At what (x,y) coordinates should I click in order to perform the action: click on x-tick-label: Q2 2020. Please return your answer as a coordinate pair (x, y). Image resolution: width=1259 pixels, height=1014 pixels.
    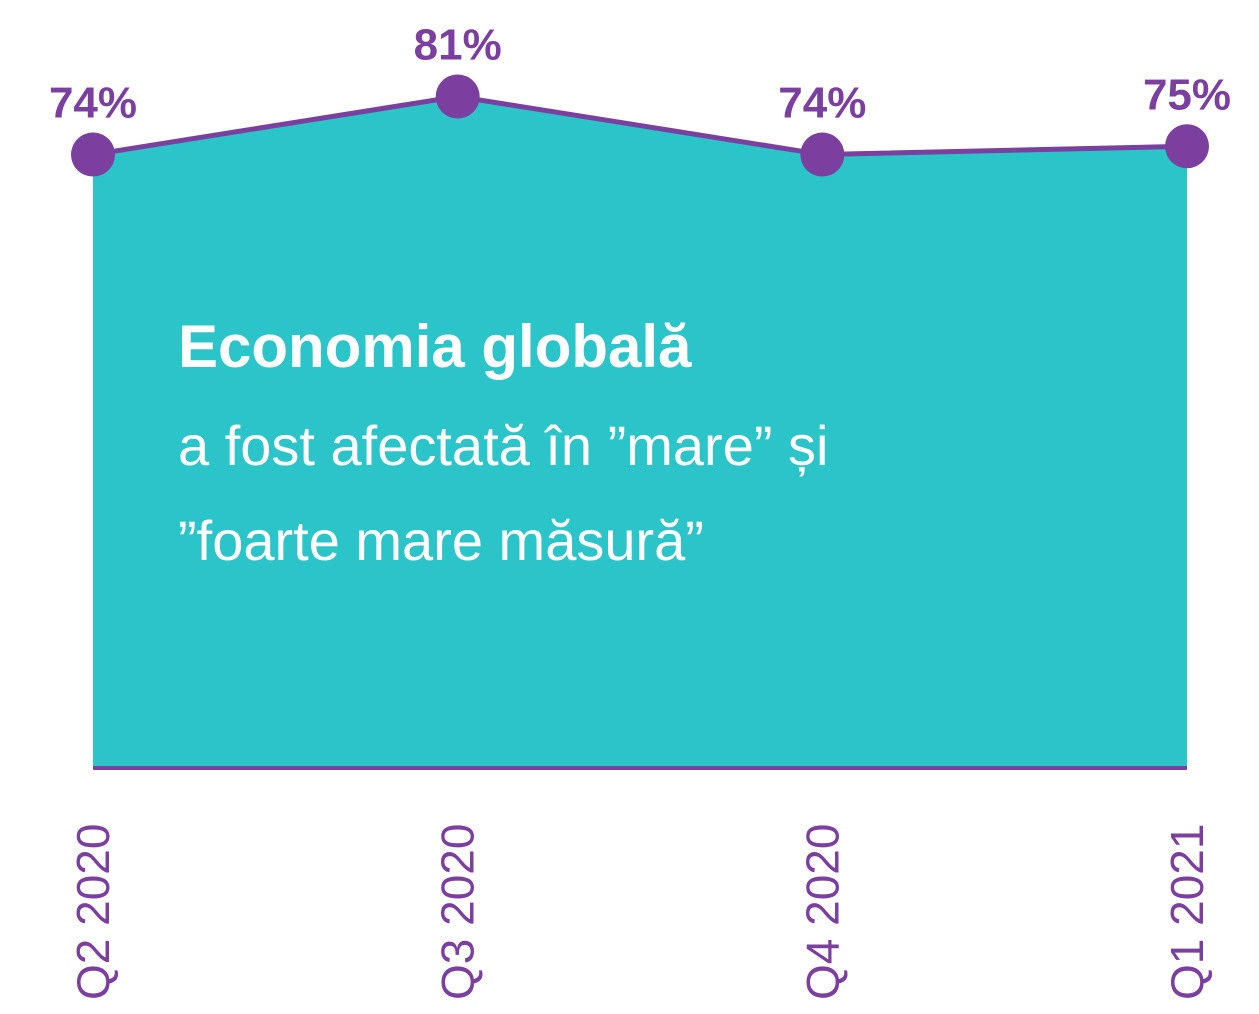
    Looking at the image, I should click on (93, 912).